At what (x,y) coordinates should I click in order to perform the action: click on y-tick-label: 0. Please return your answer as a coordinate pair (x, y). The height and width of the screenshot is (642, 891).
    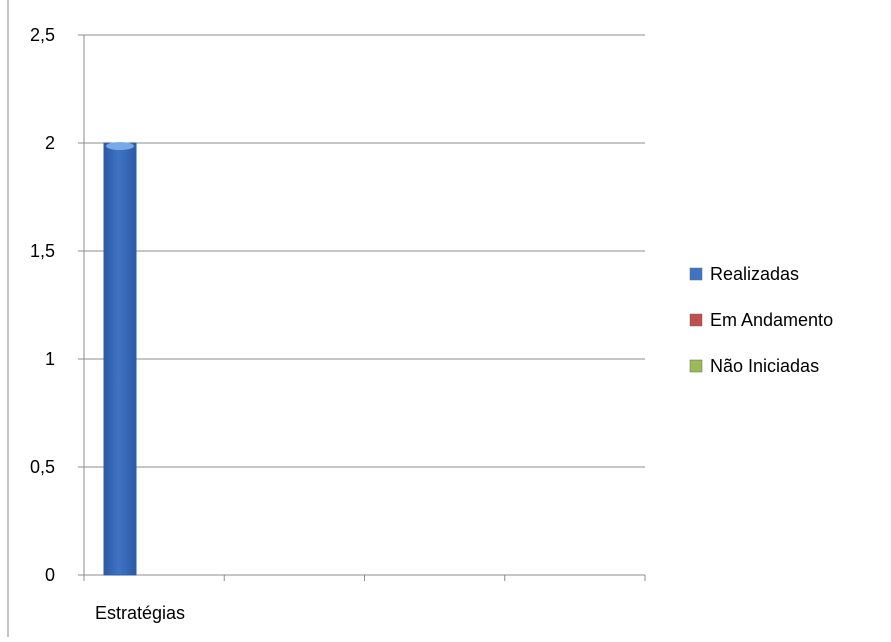
    Looking at the image, I should click on (50, 575).